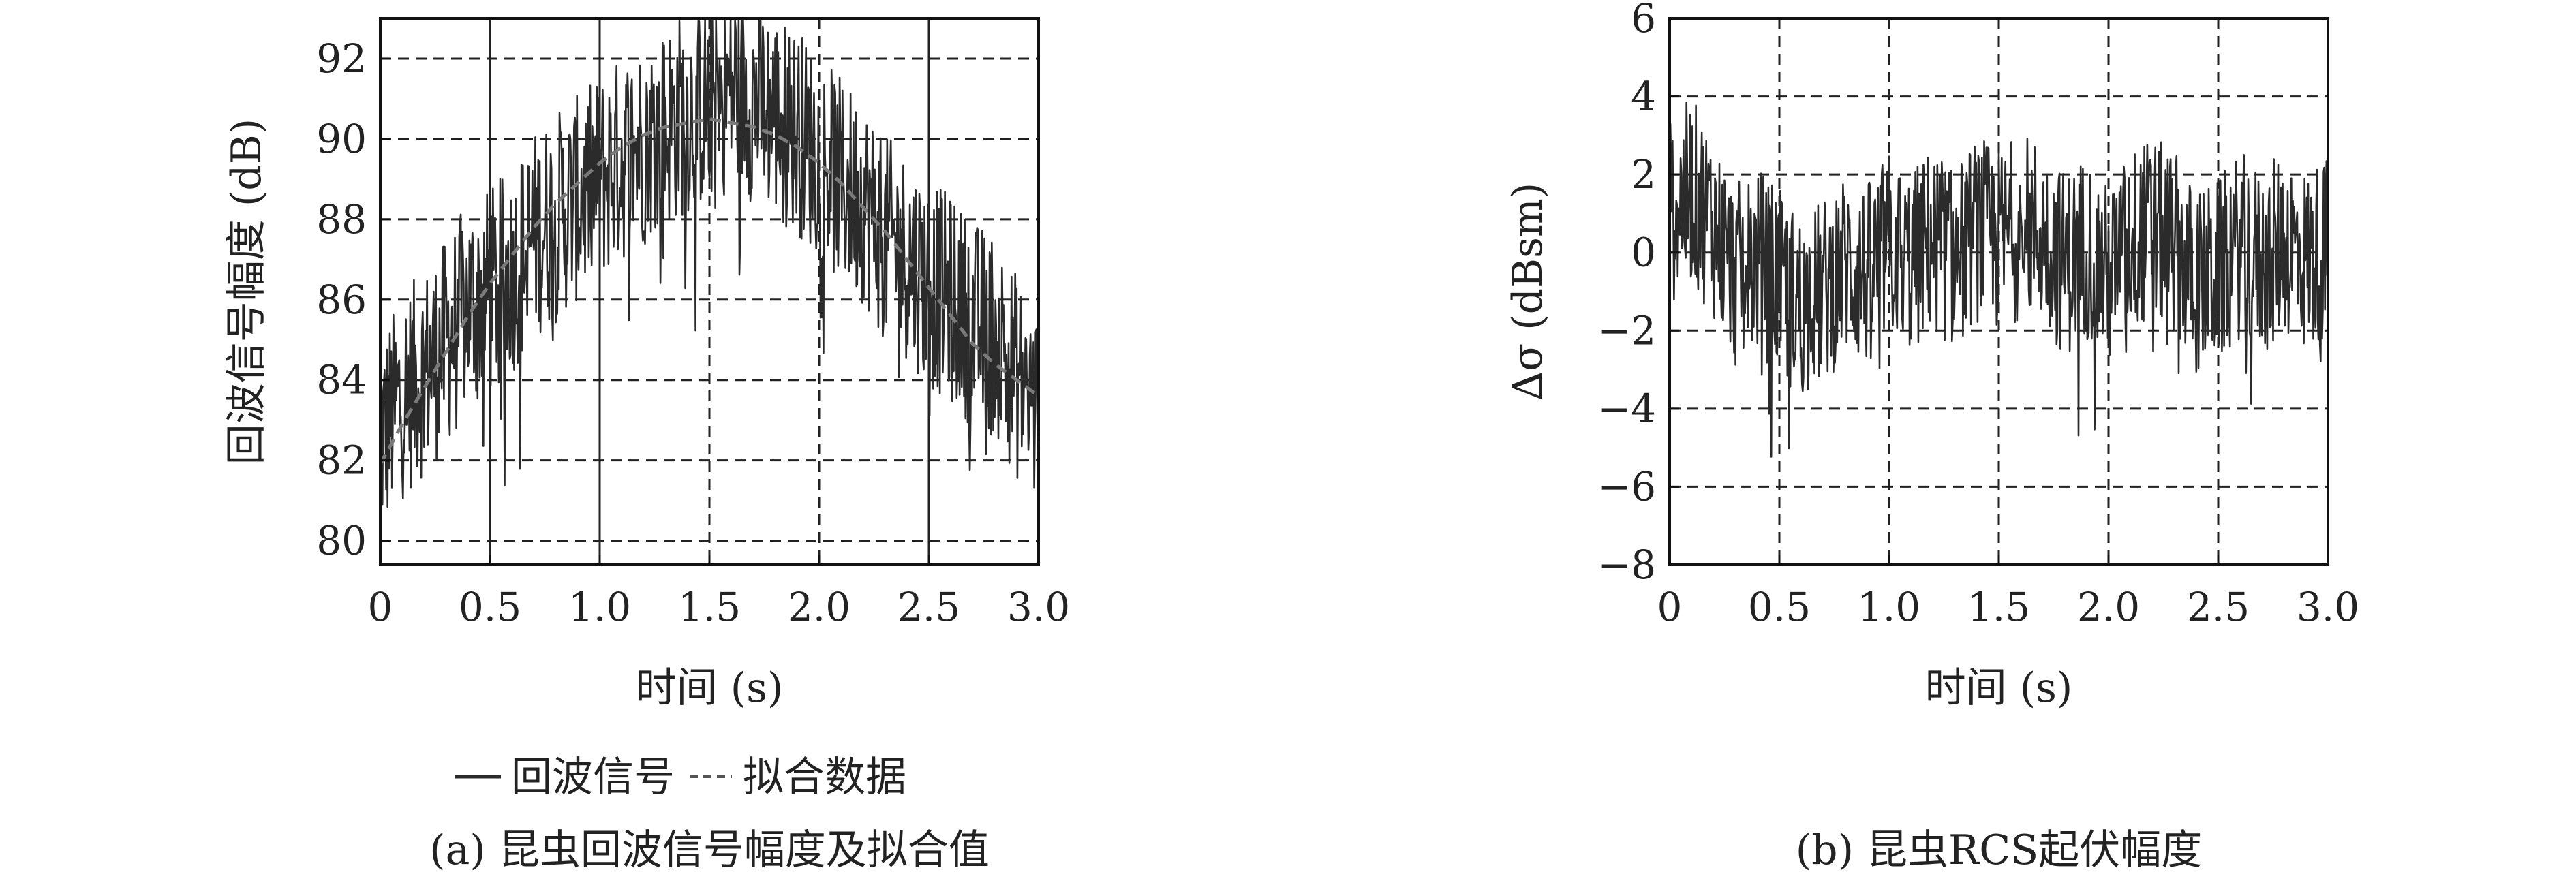 This screenshot has height=885, width=2576. Describe the element at coordinates (593, 777) in the screenshot. I see `legend-signal-label: 回波信号` at that location.